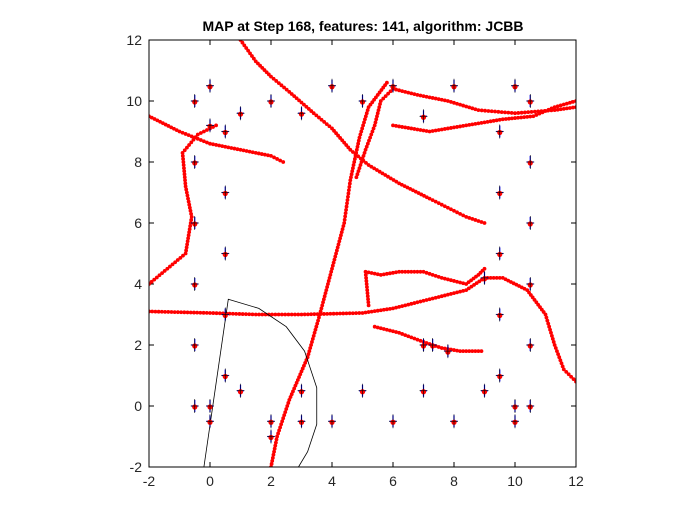 The width and height of the screenshot is (700, 530). What do you see at coordinates (332, 481) in the screenshot?
I see `x-tick-label: 4` at bounding box center [332, 481].